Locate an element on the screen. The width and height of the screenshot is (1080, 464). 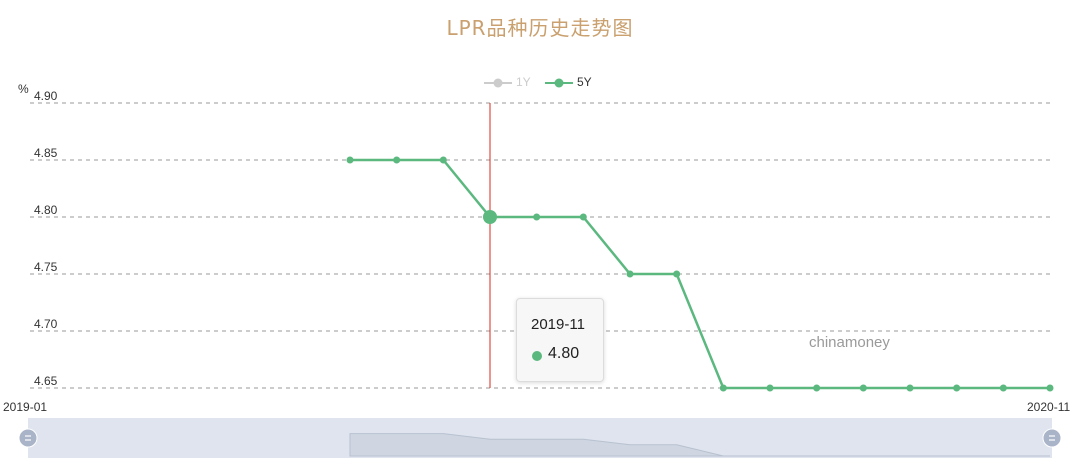
legend-item-5y: 5Y is located at coordinates (575, 83).